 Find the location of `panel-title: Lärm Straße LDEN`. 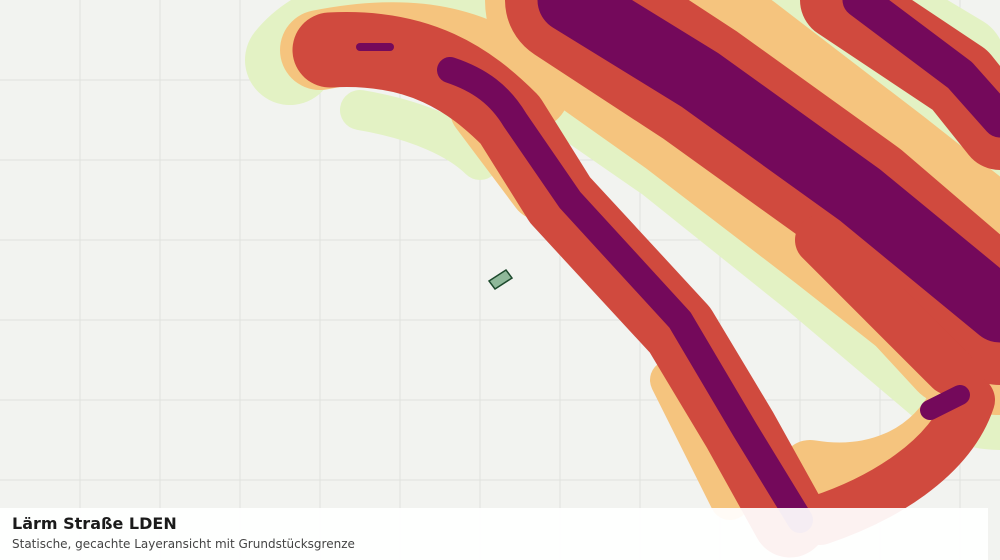

panel-title: Lärm Straße LDEN is located at coordinates (94, 523).